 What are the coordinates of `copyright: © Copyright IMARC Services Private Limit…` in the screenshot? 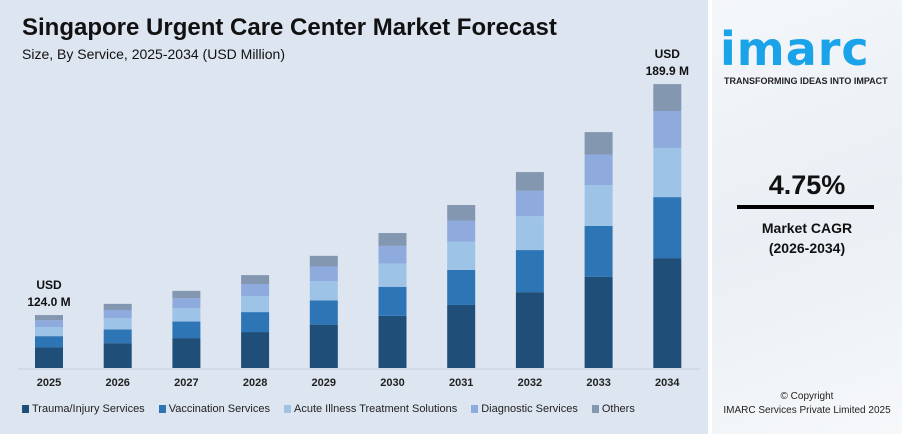 It's located at (807, 404).